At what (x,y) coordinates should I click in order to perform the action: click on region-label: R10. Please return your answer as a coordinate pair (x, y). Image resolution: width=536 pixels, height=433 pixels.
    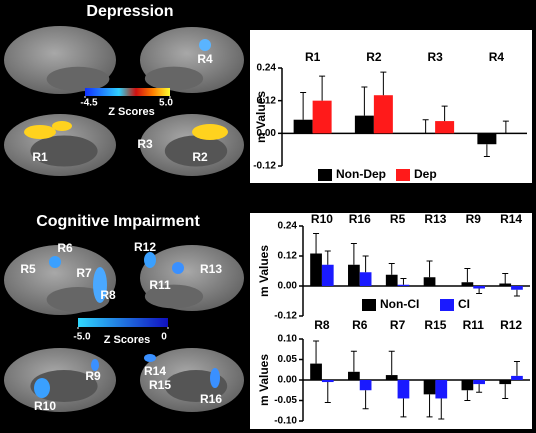
    Looking at the image, I should click on (45, 406).